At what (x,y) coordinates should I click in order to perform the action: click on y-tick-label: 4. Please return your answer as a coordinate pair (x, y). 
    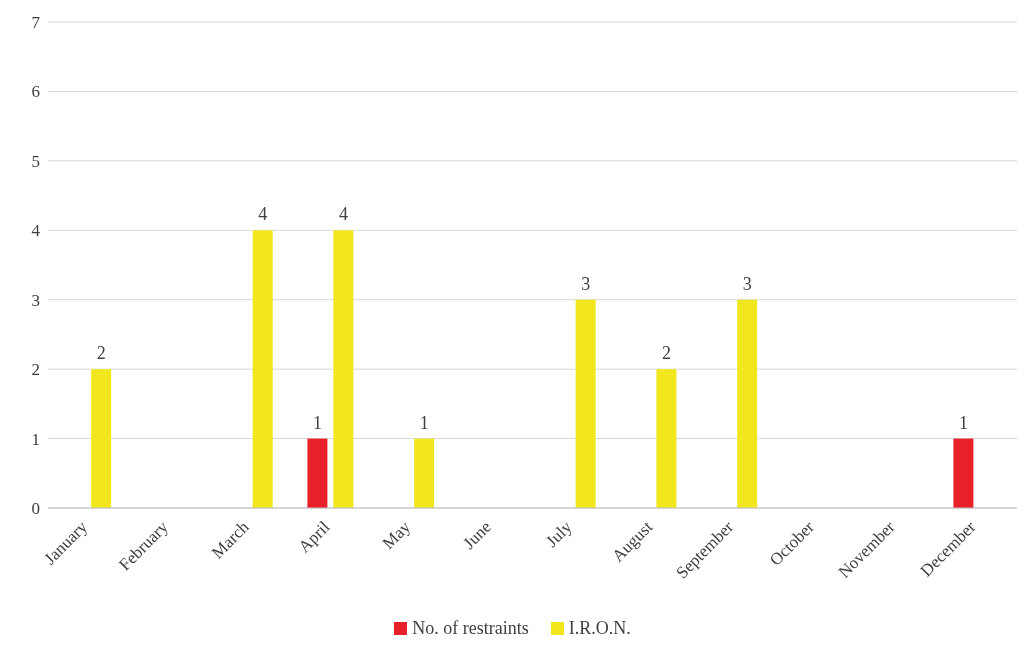
    Looking at the image, I should click on (36, 231).